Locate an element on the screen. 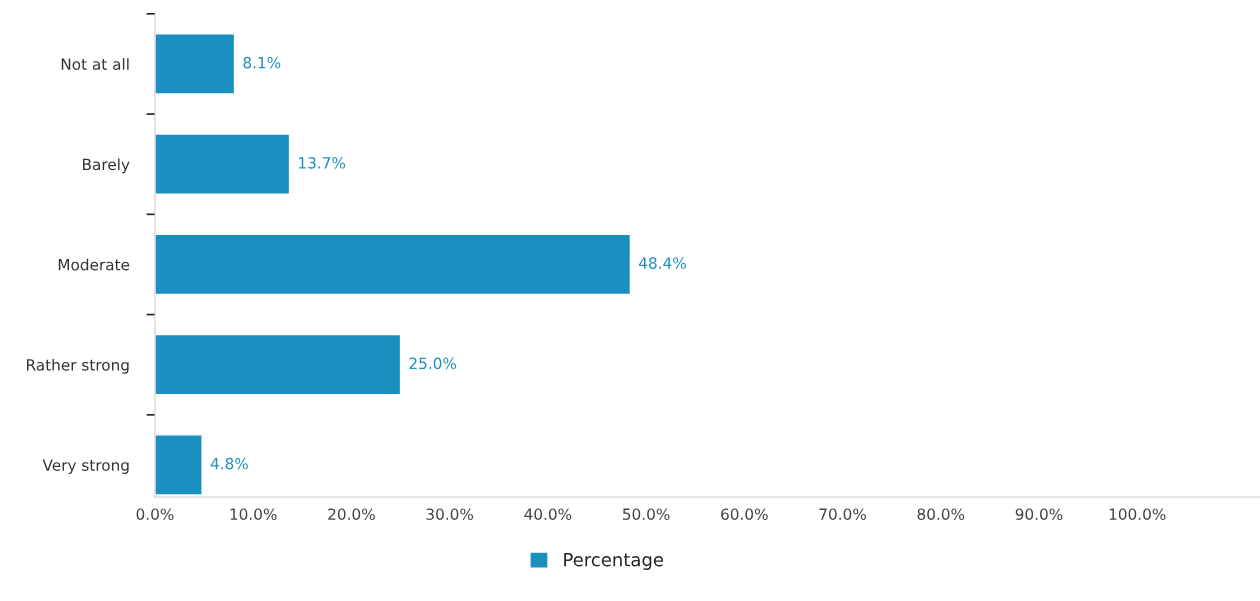  x-tick-label: 20.0% is located at coordinates (351, 514).